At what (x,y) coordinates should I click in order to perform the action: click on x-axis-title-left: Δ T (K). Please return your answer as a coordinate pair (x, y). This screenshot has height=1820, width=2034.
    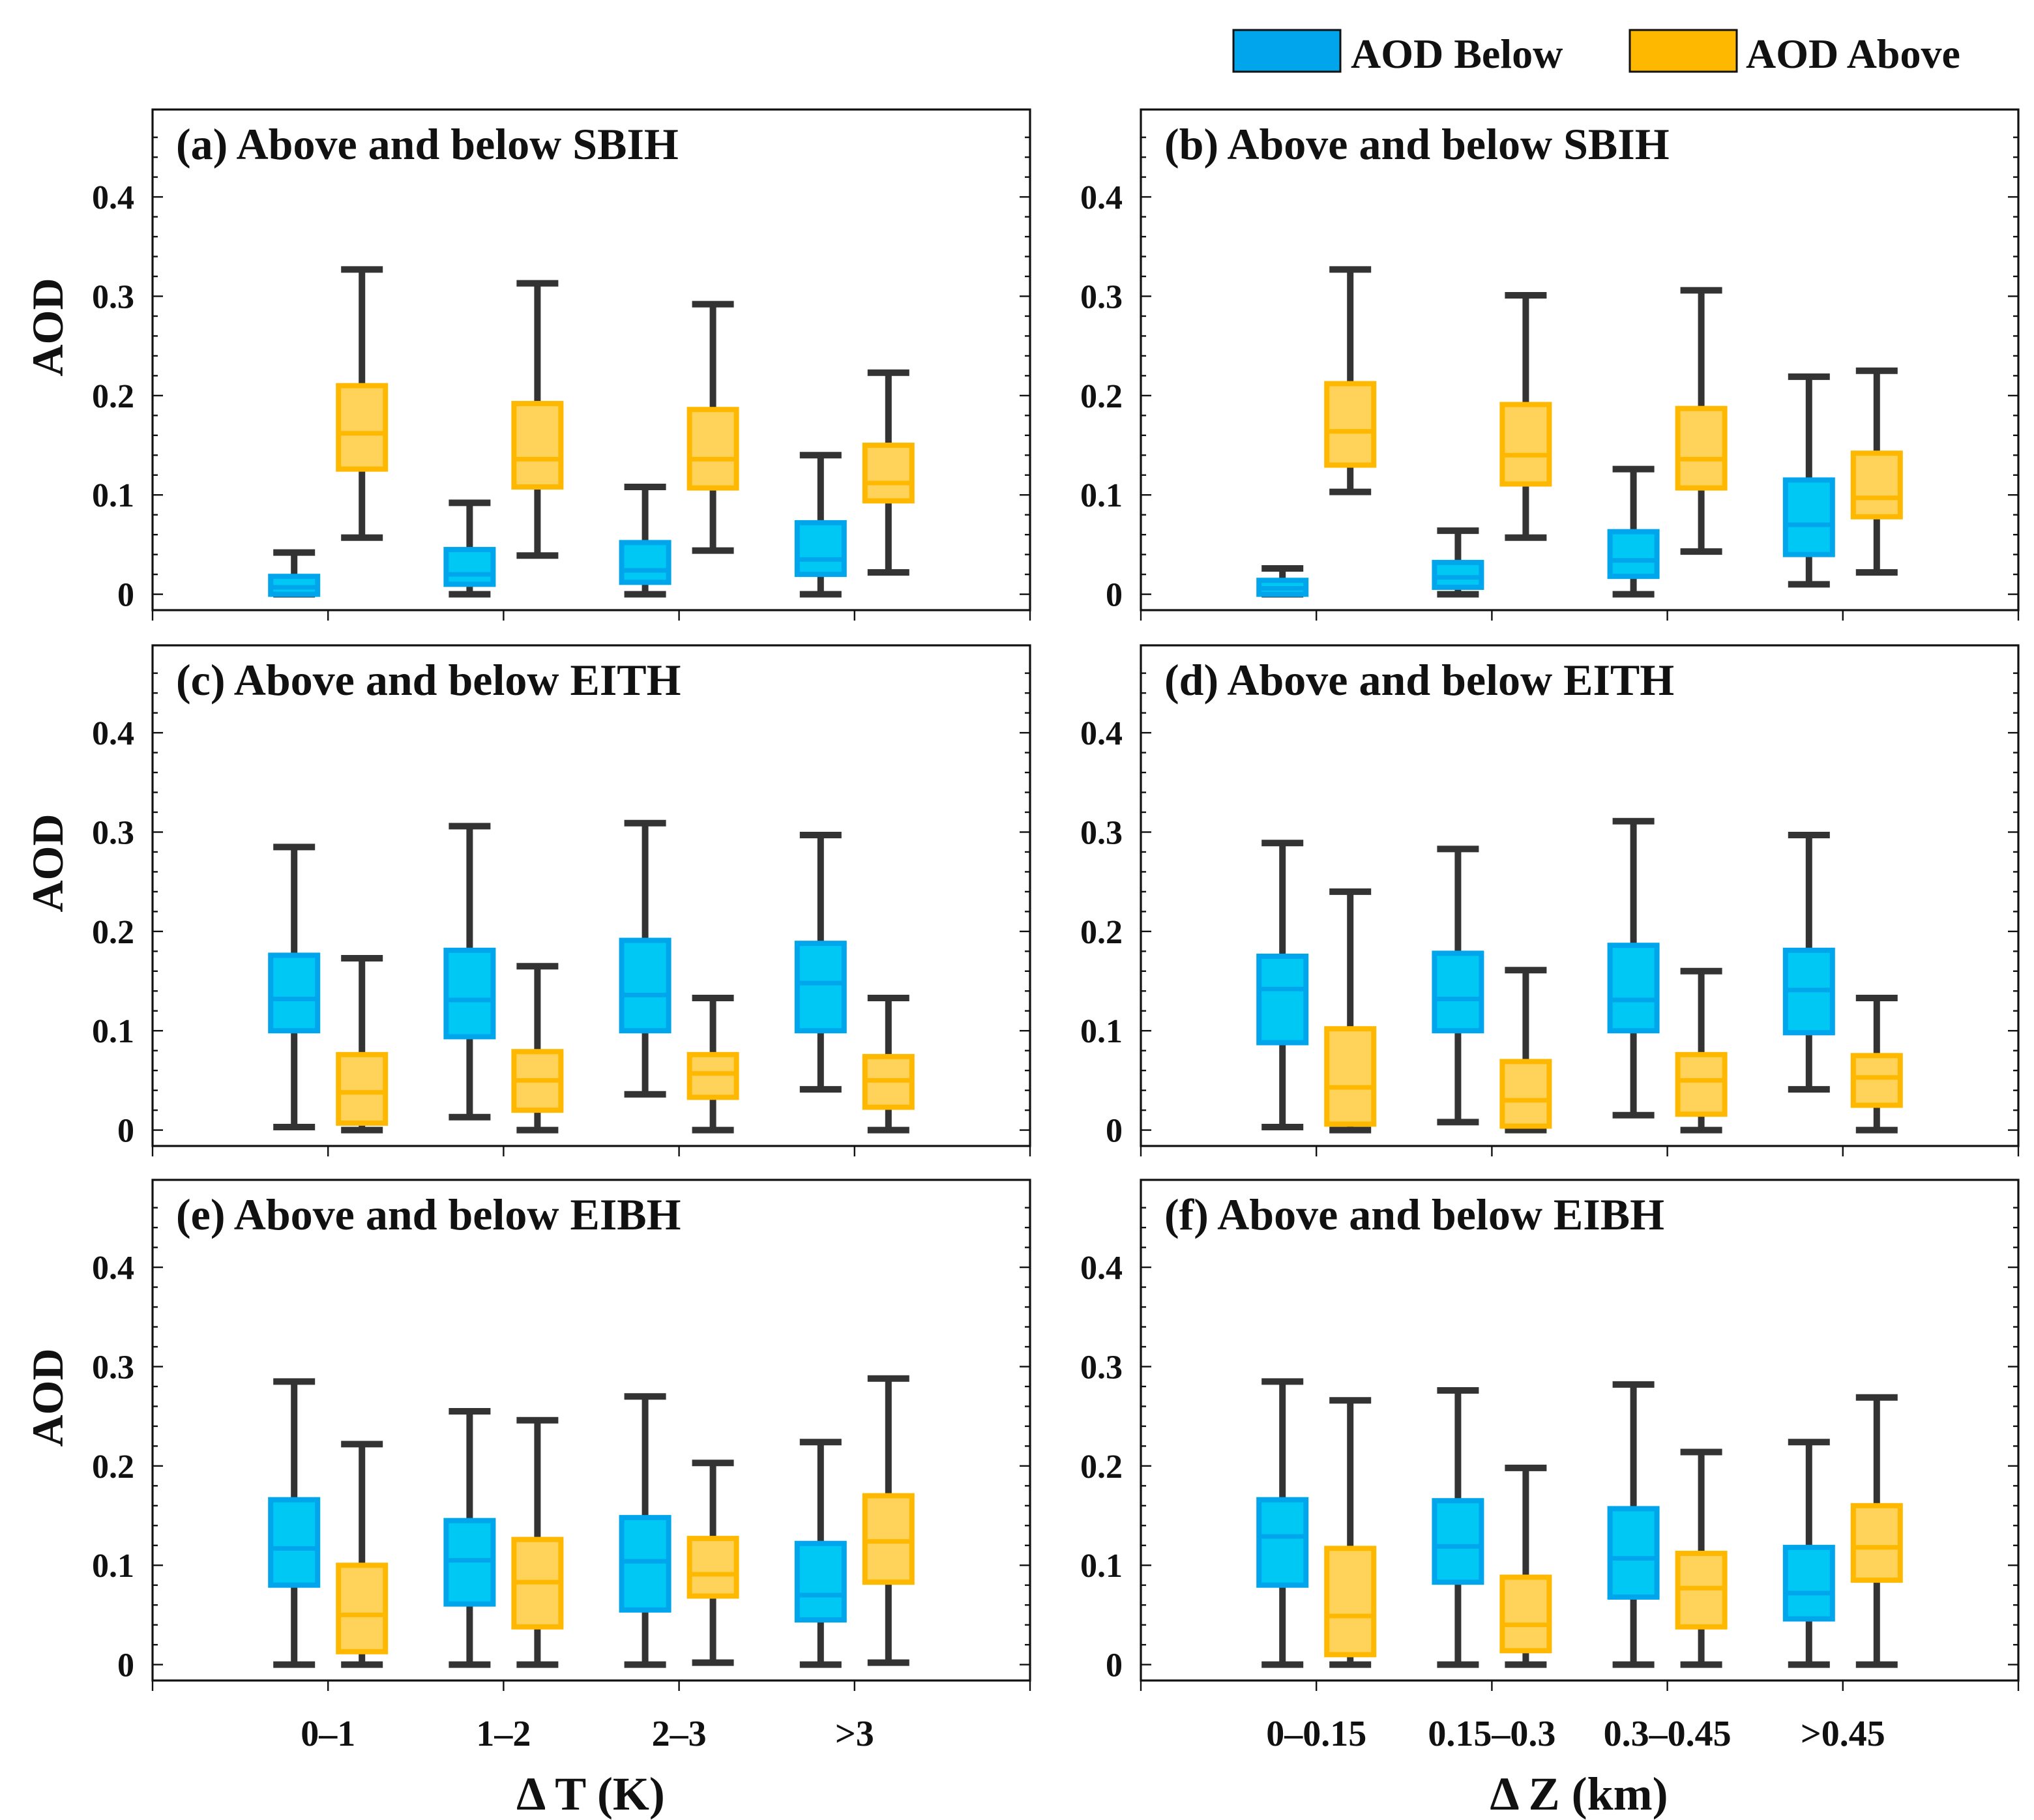
    Looking at the image, I should click on (591, 1794).